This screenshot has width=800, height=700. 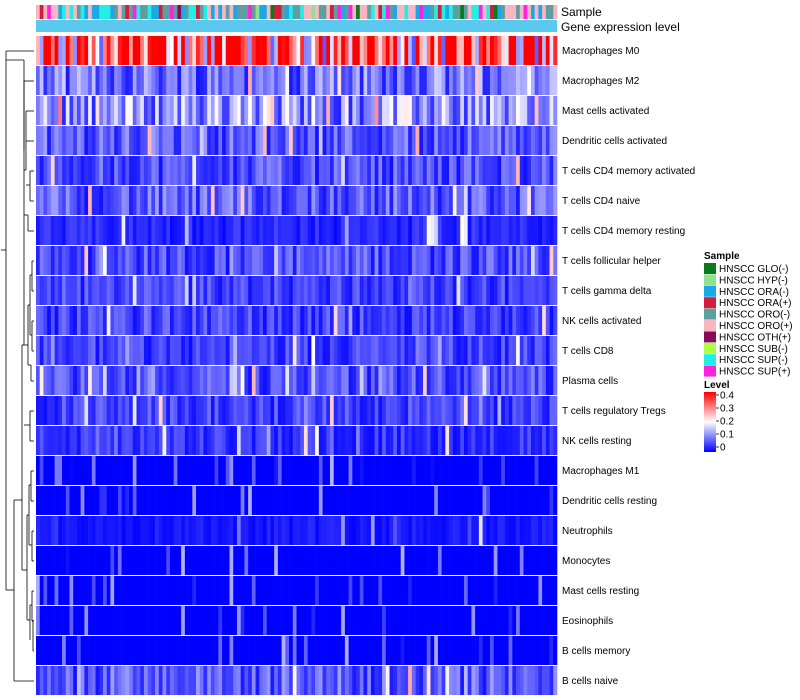 I want to click on sample-legend-swatch, so click(x=710, y=303).